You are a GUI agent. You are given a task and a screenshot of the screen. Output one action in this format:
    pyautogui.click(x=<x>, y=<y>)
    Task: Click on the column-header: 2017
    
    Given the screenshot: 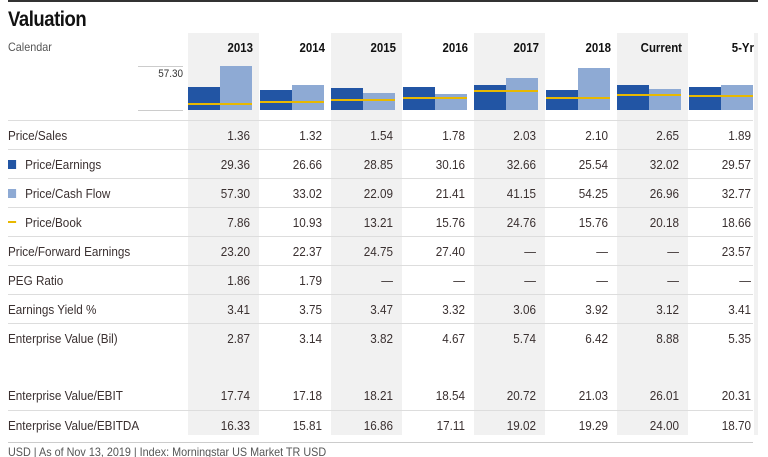 What is the action you would take?
    pyautogui.click(x=526, y=47)
    